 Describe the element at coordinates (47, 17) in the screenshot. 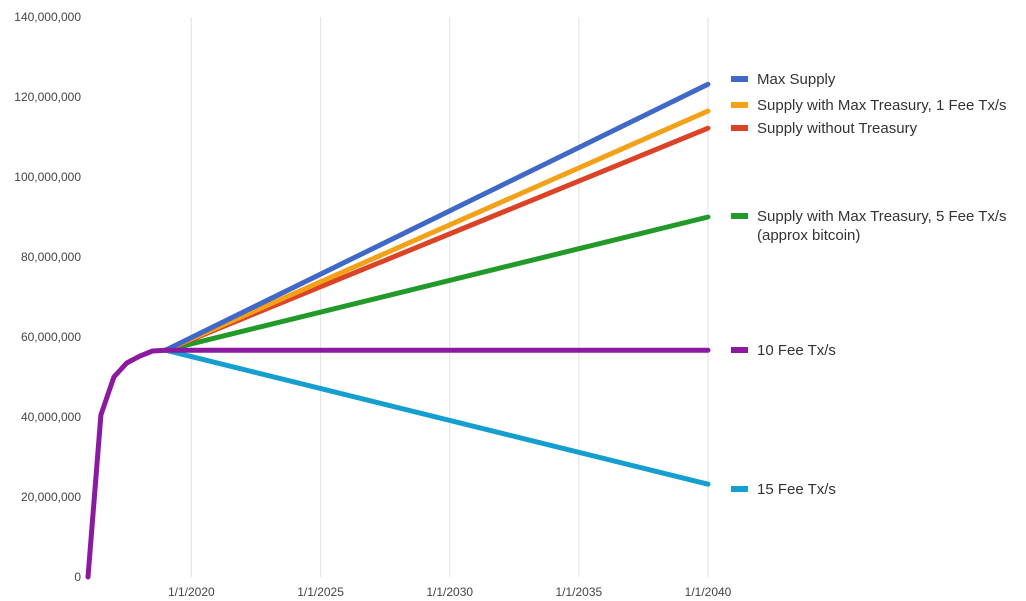

I see `y-tick-label: 140,000,000` at that location.